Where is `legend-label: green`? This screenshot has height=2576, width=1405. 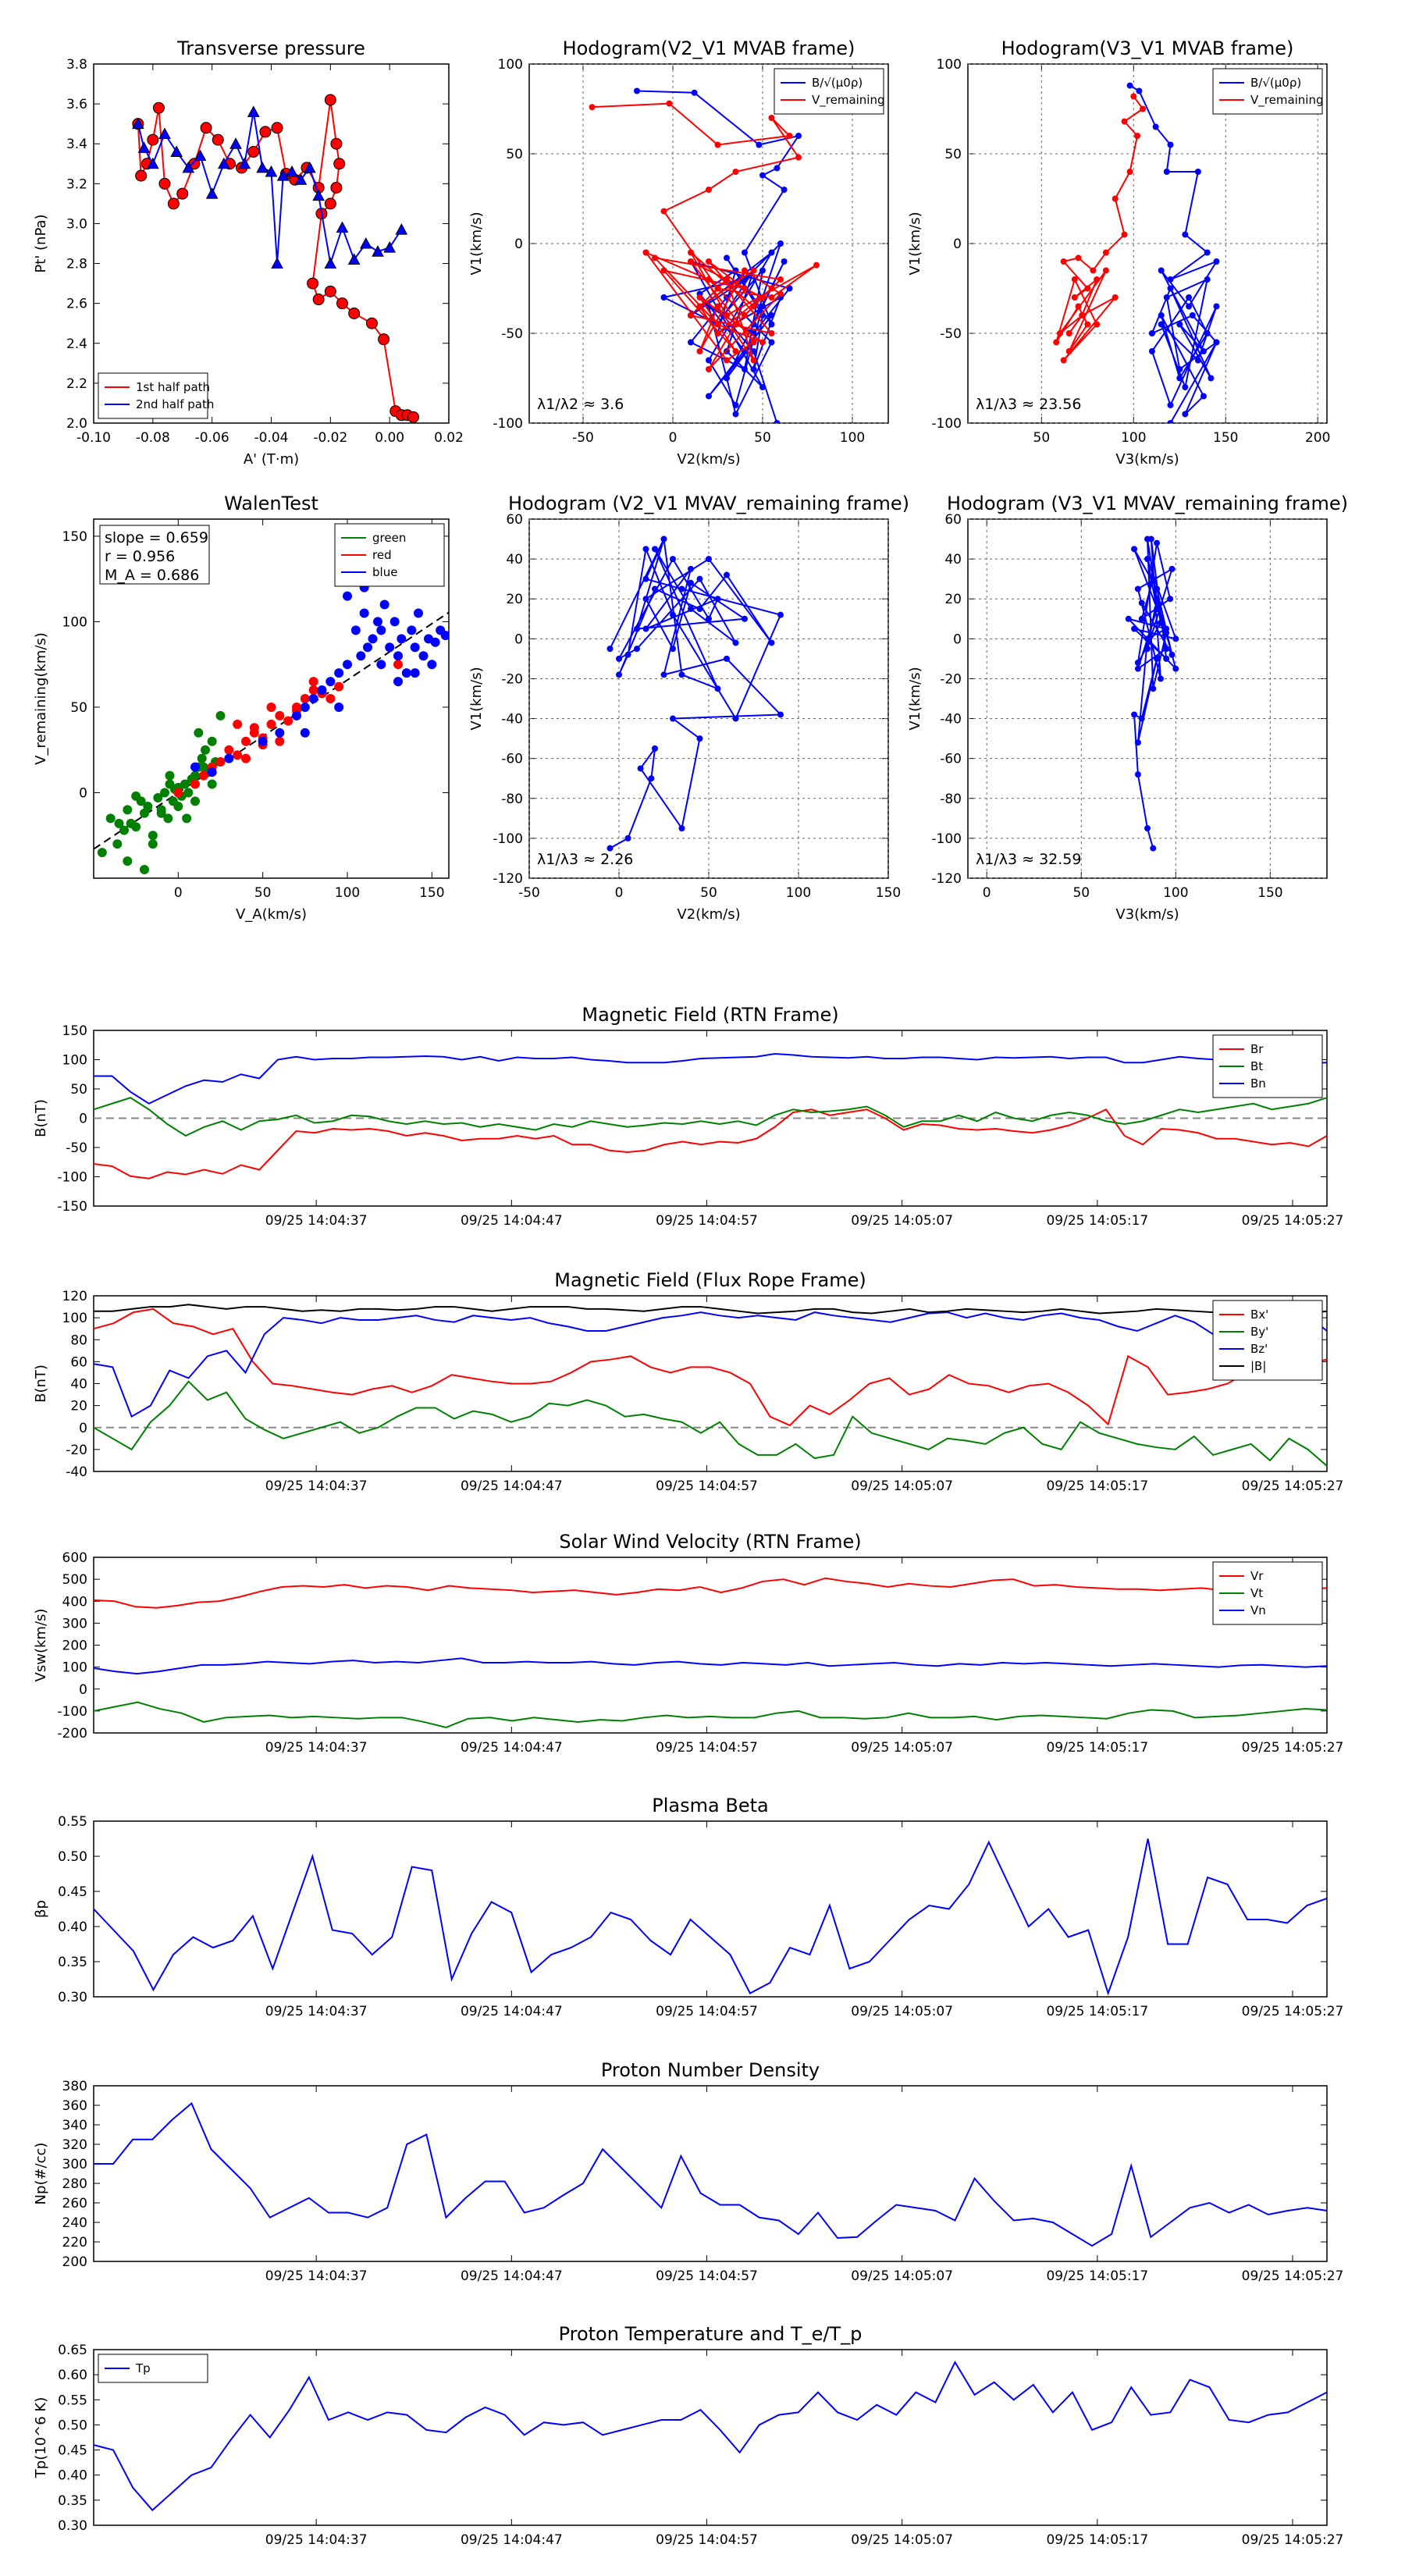 legend-label: green is located at coordinates (389, 538).